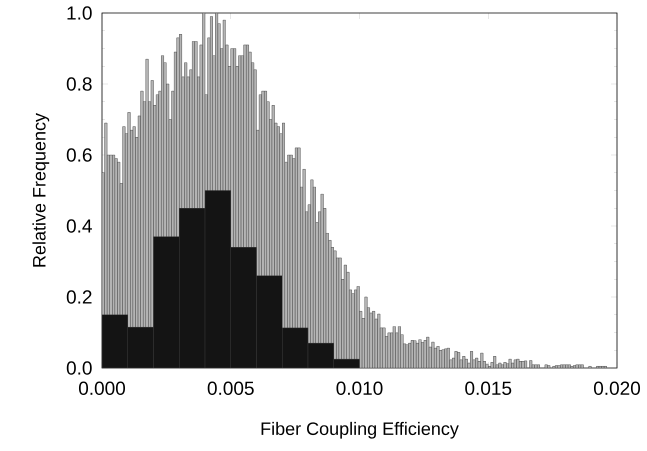  I want to click on y-axis-title: Relative Frequency, so click(41, 190).